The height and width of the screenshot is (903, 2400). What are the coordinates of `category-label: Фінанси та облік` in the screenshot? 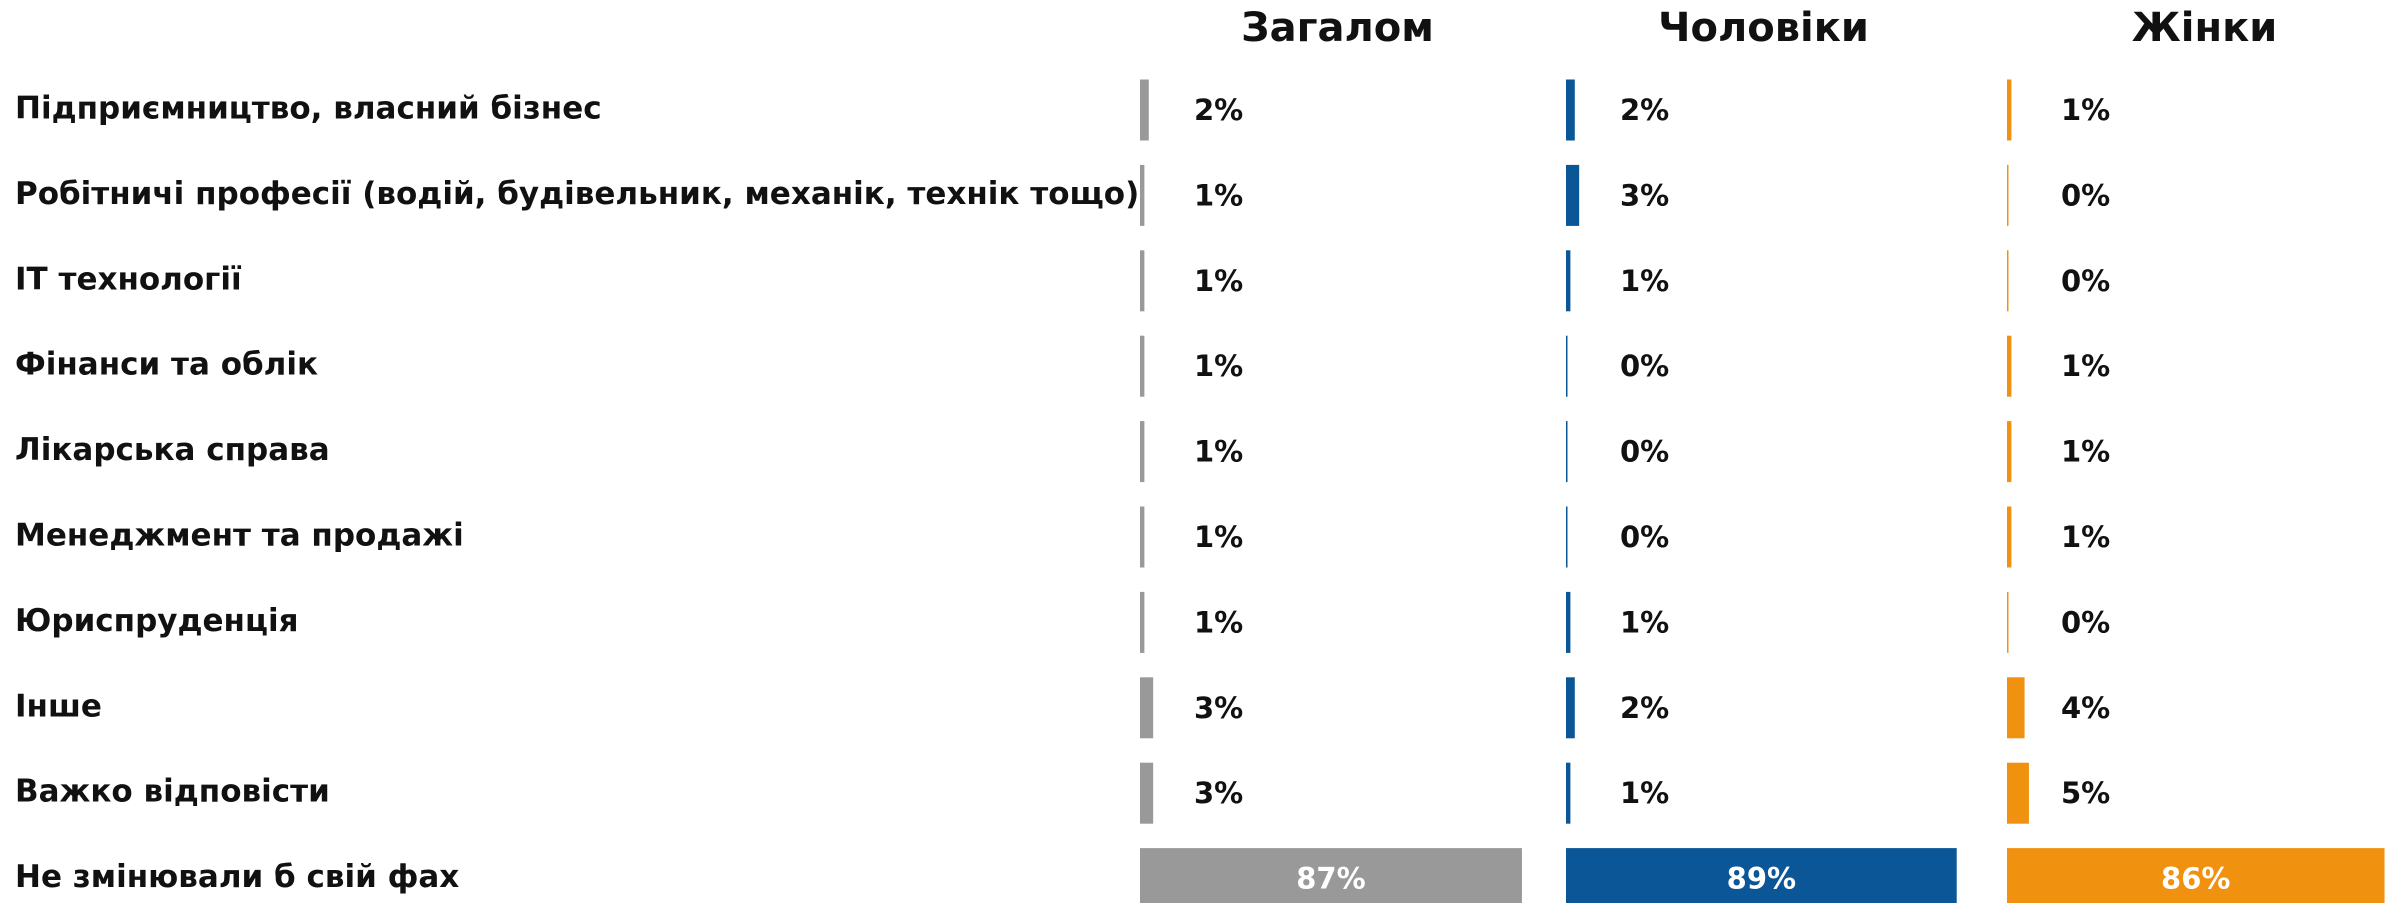 It's located at (166, 365).